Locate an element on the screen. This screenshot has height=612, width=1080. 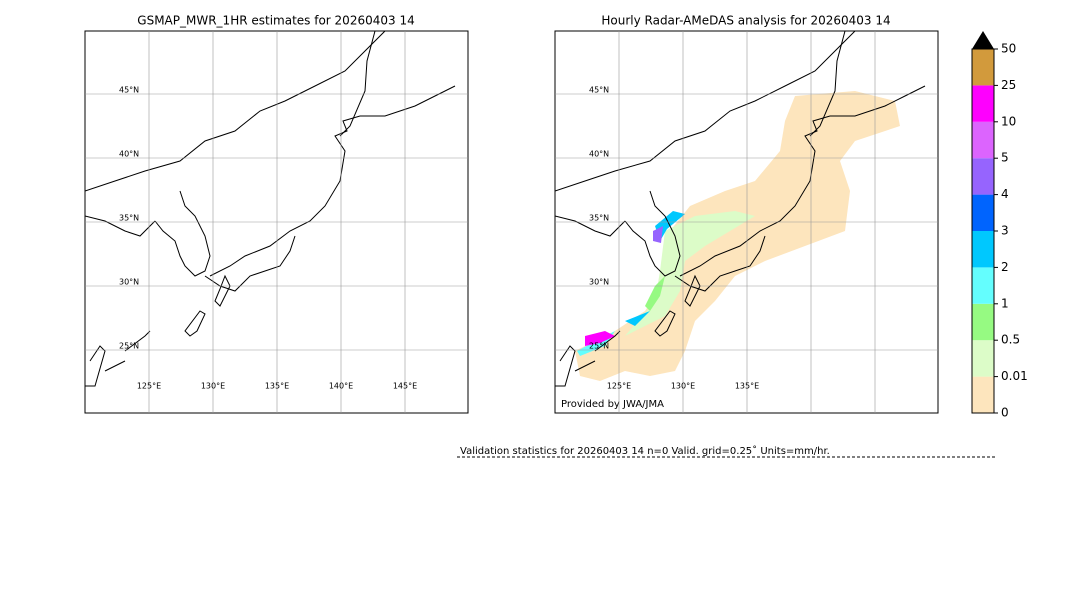
colorbar-label: 5 is located at coordinates (1005, 158).